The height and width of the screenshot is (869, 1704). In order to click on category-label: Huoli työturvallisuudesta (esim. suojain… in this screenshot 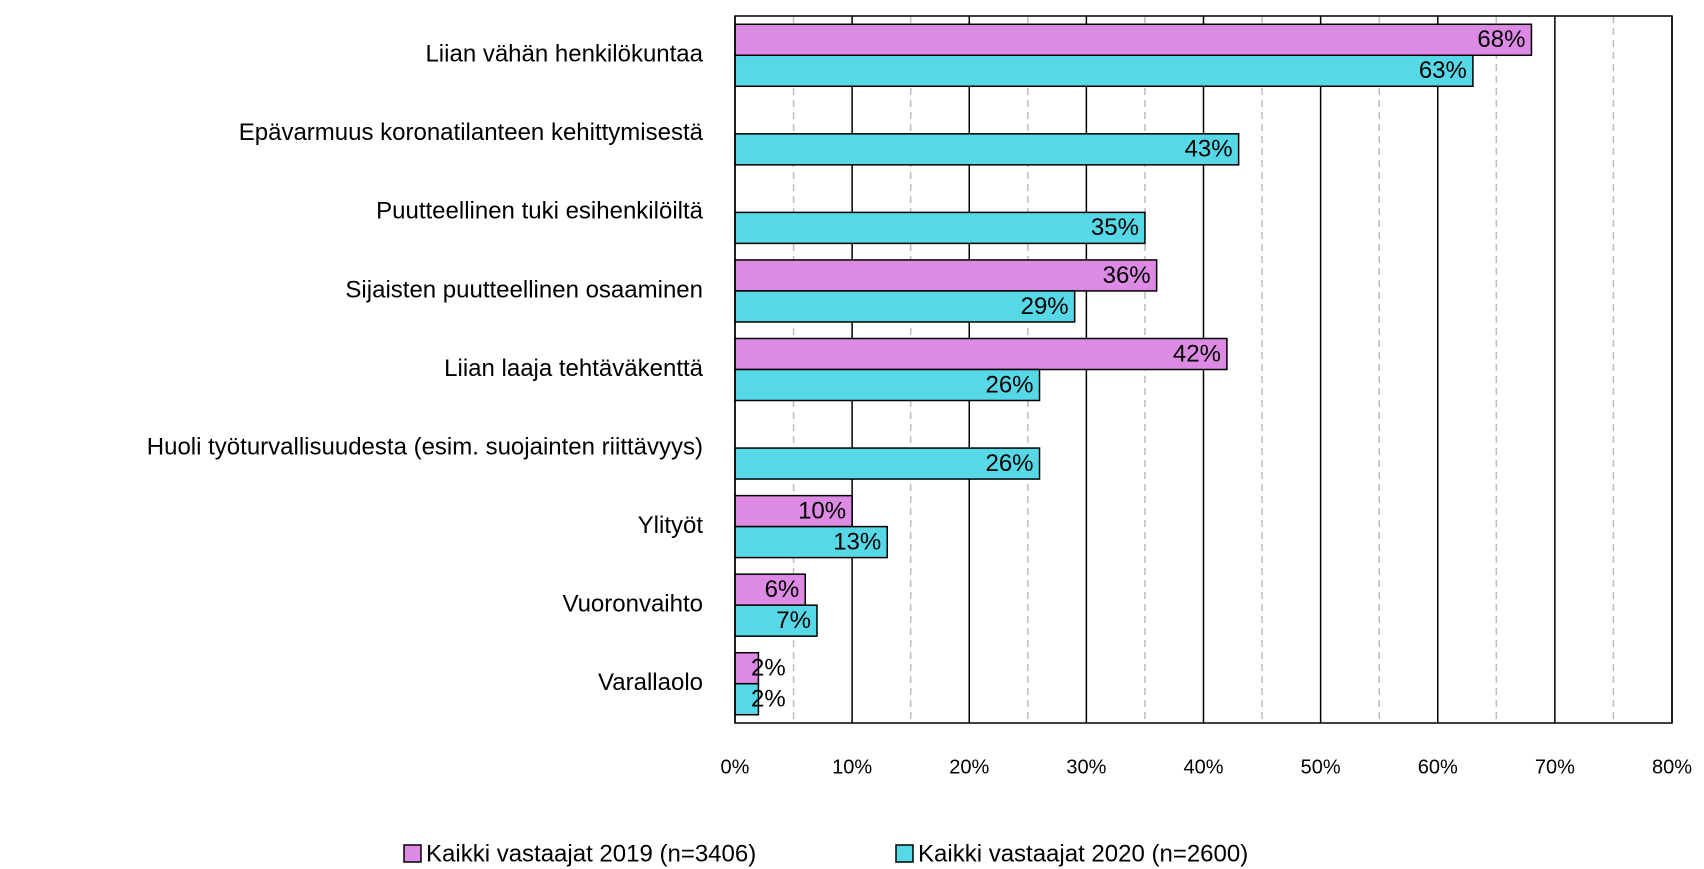, I will do `click(425, 446)`.